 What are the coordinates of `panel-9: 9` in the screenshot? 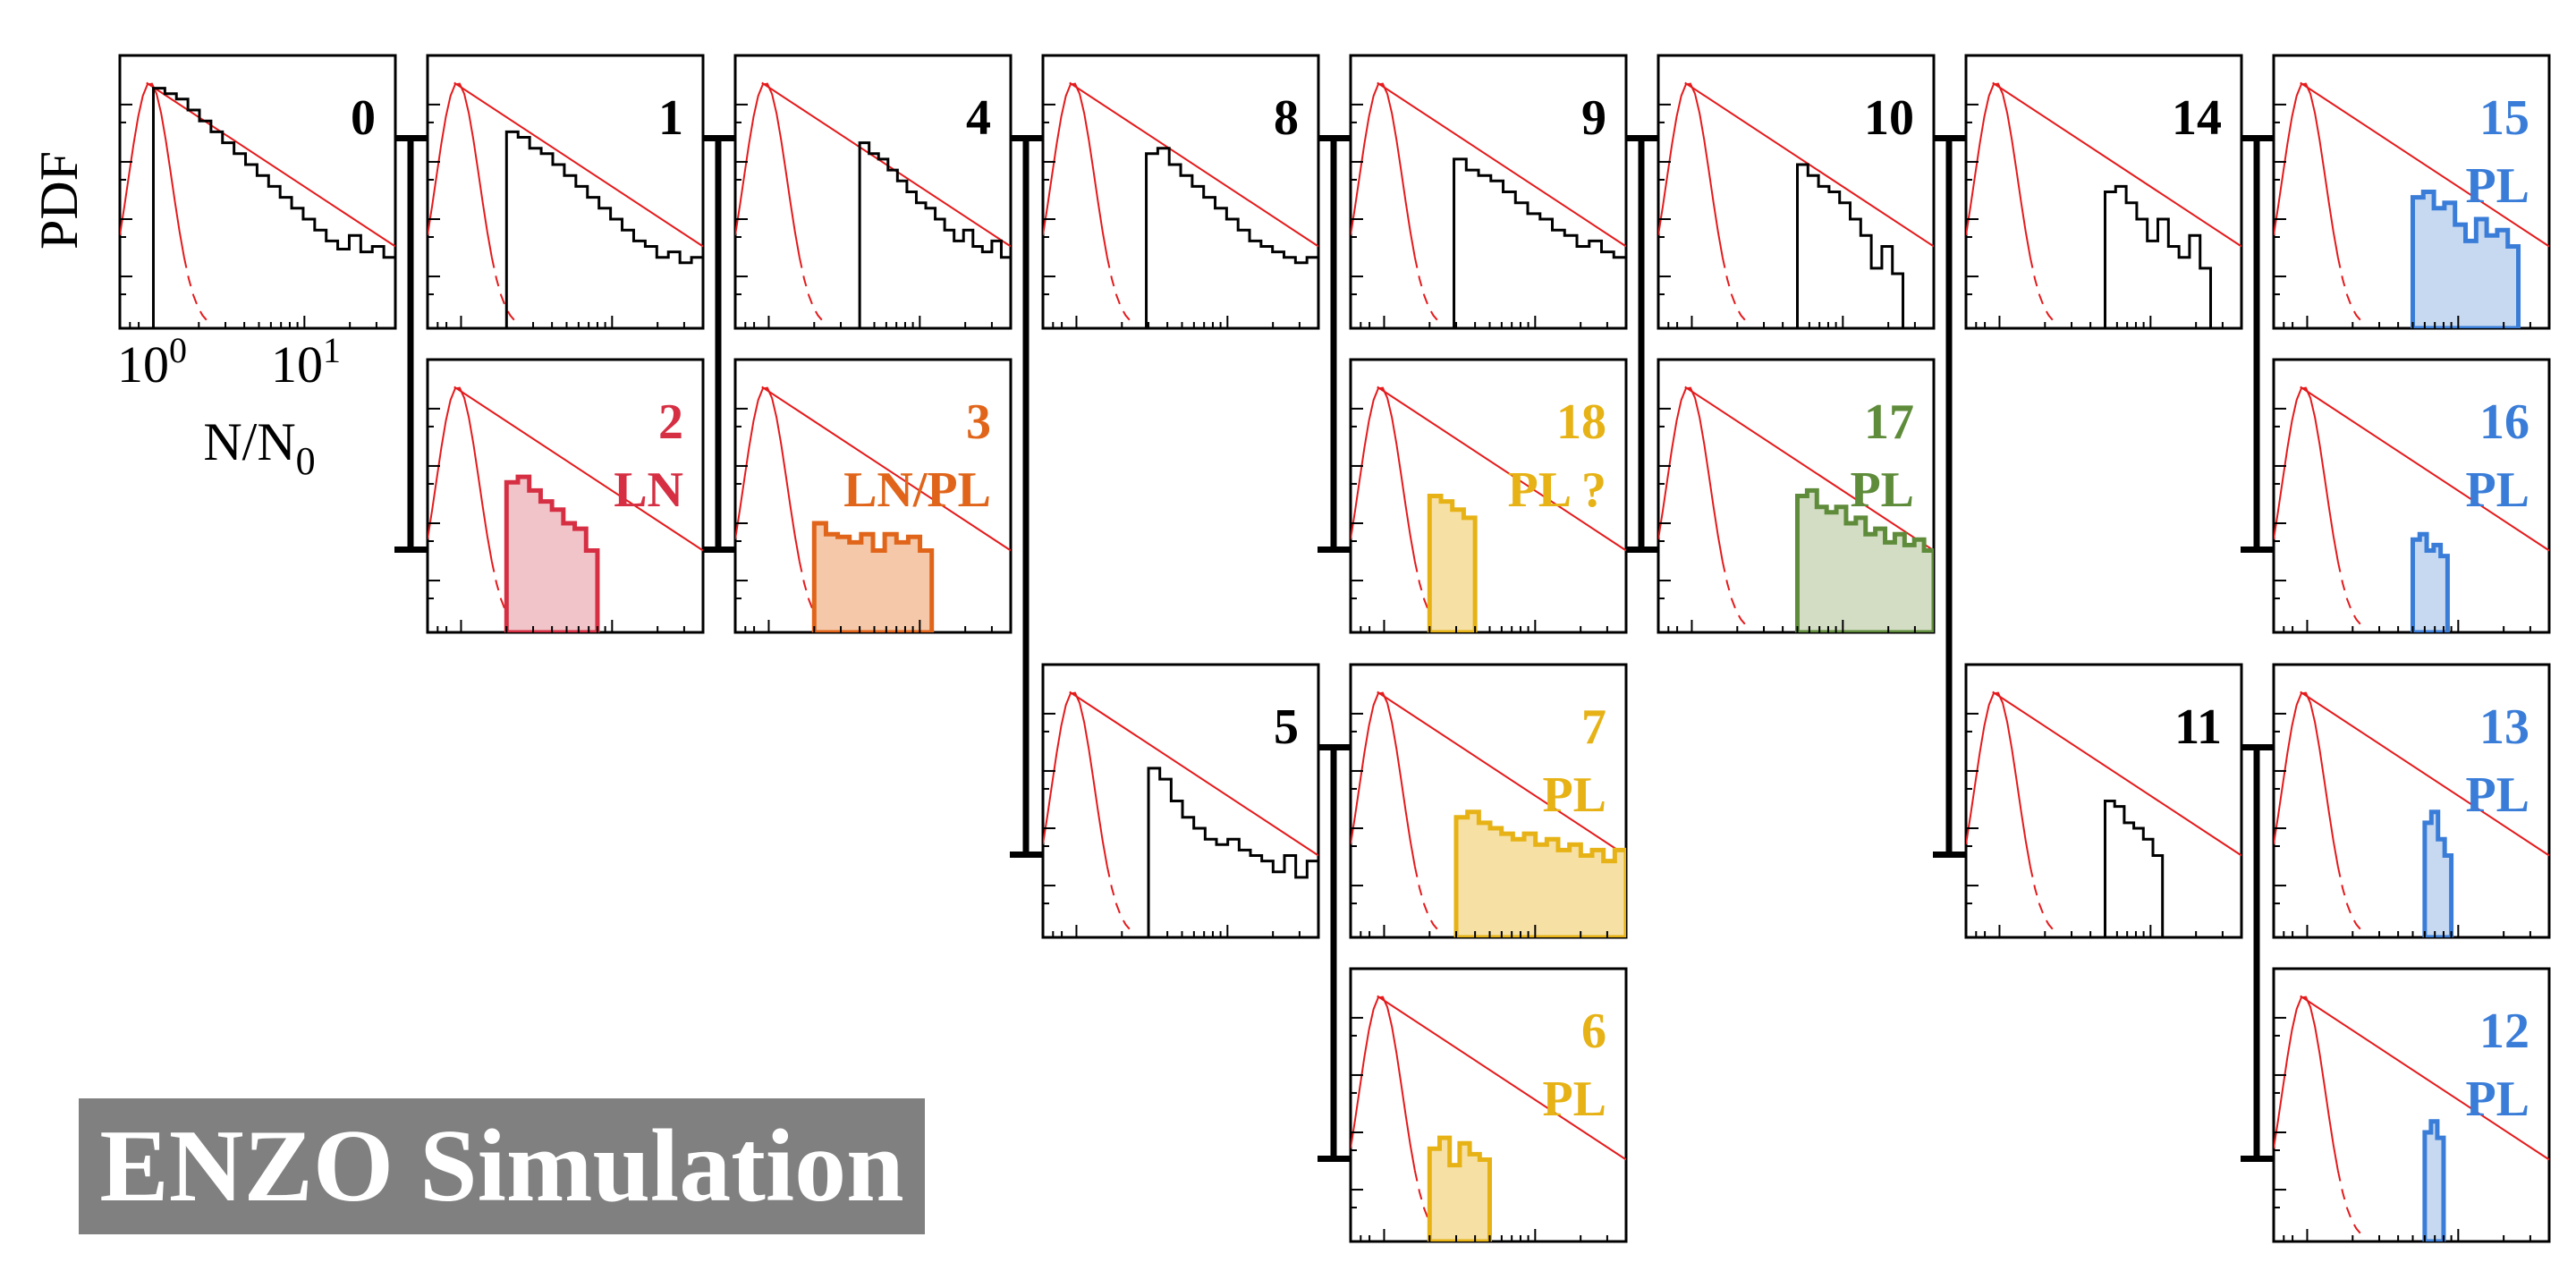 It's located at (1488, 192).